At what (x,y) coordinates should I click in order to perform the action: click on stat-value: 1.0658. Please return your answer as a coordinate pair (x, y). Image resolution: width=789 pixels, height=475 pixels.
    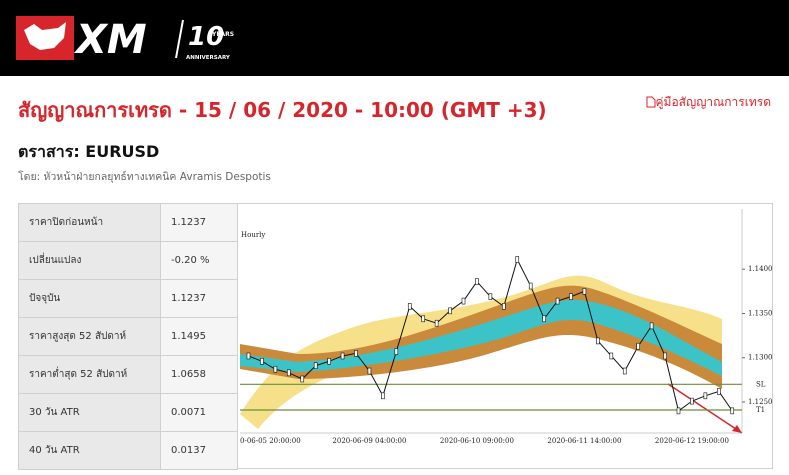
    Looking at the image, I should click on (199, 374).